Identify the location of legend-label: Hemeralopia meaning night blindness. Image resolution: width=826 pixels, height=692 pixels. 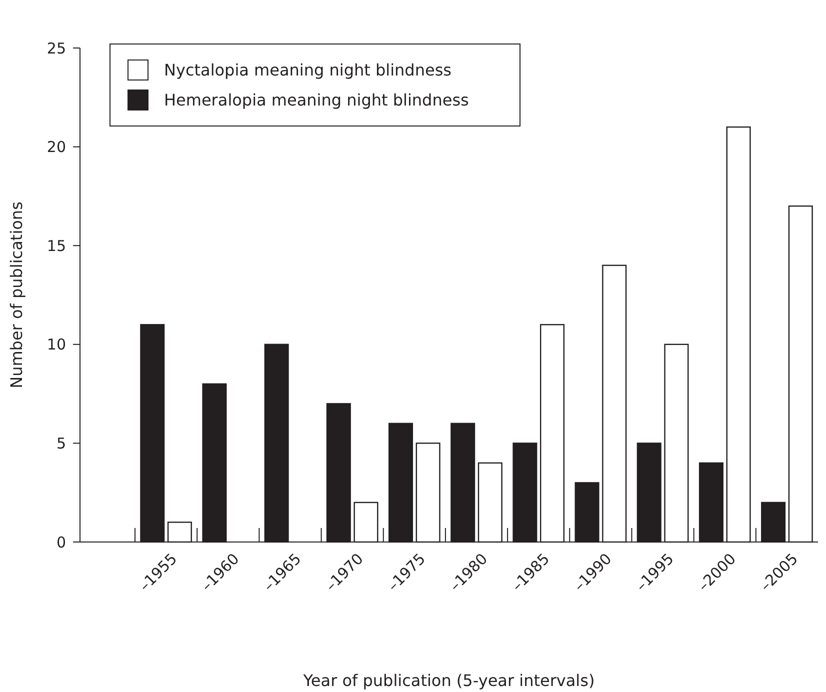
(316, 100).